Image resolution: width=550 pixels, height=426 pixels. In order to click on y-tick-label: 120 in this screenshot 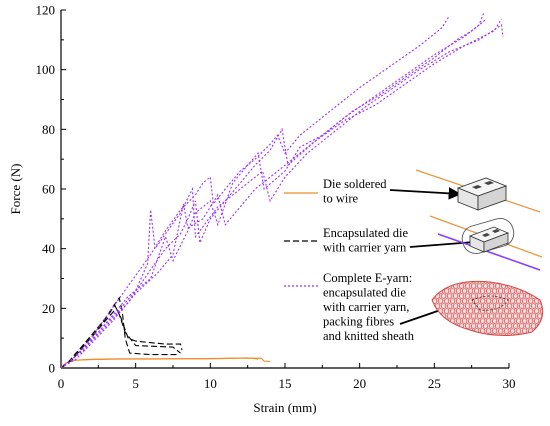, I will do `click(46, 10)`.